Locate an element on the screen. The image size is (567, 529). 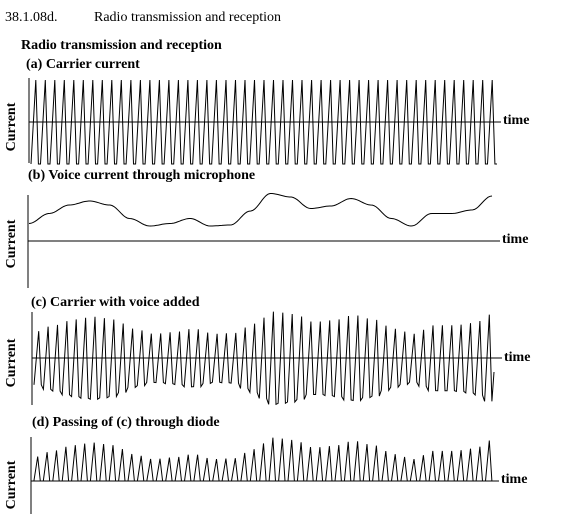
panel-d-xlabel: time is located at coordinates (514, 479).